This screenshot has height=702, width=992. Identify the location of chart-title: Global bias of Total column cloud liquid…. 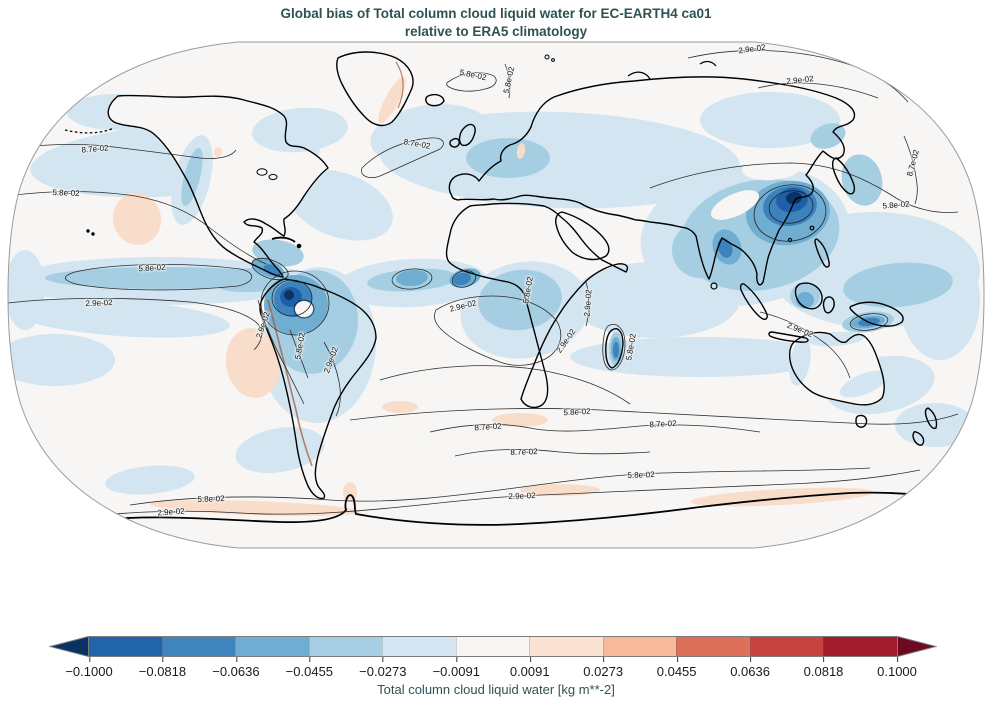
(496, 22).